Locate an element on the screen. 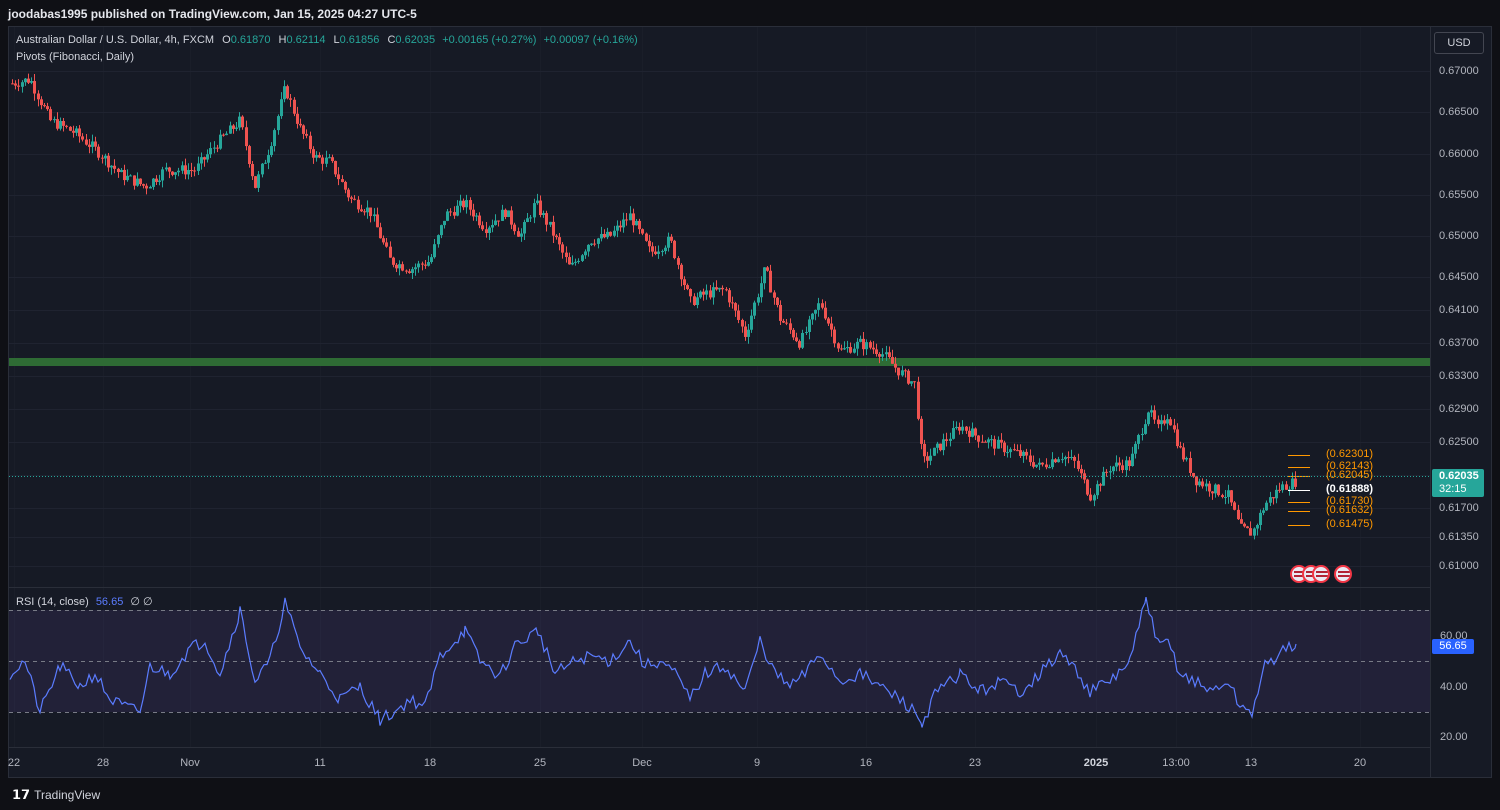 This screenshot has width=1500, height=810. pivot-label: (0.62143) is located at coordinates (1350, 466).